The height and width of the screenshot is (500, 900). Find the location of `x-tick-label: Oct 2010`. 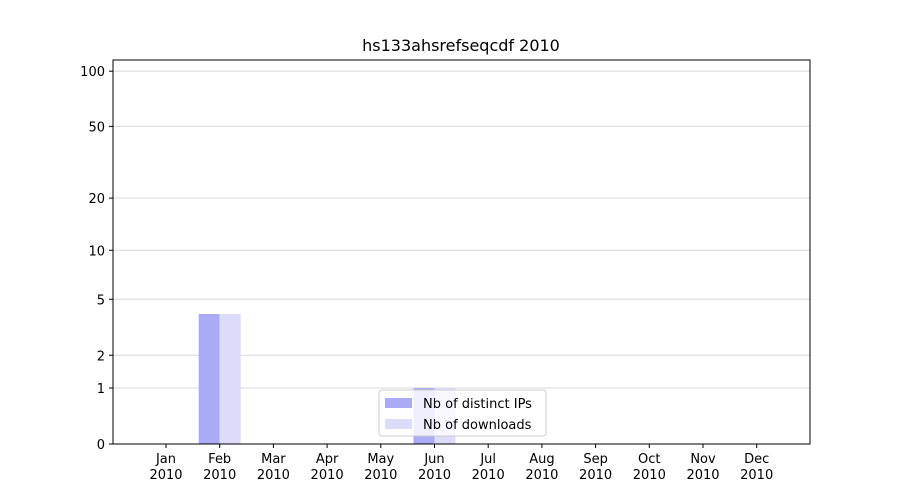

x-tick-label: Oct 2010 is located at coordinates (649, 467).